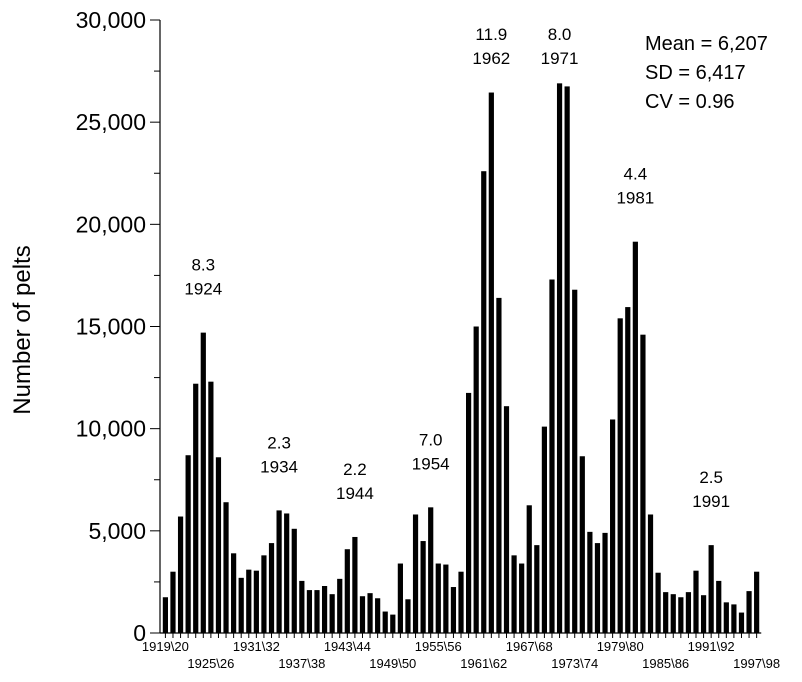 The height and width of the screenshot is (682, 802). I want to click on bar-1995, so click(741, 622).